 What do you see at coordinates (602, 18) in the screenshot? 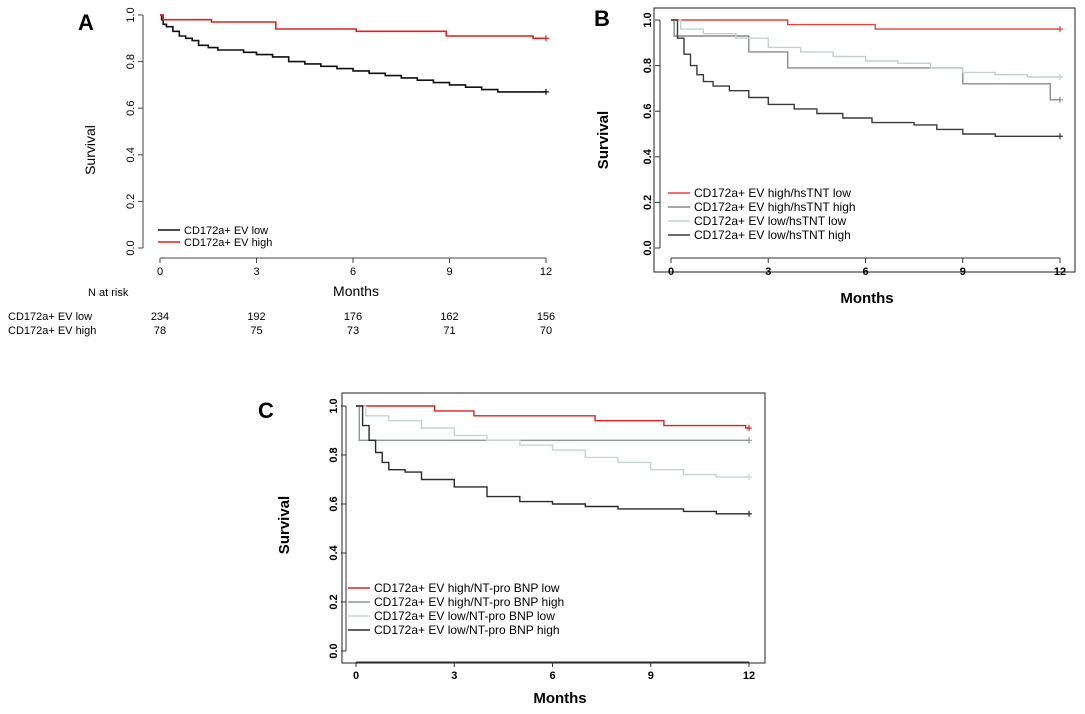
I see `panel-label: B` at bounding box center [602, 18].